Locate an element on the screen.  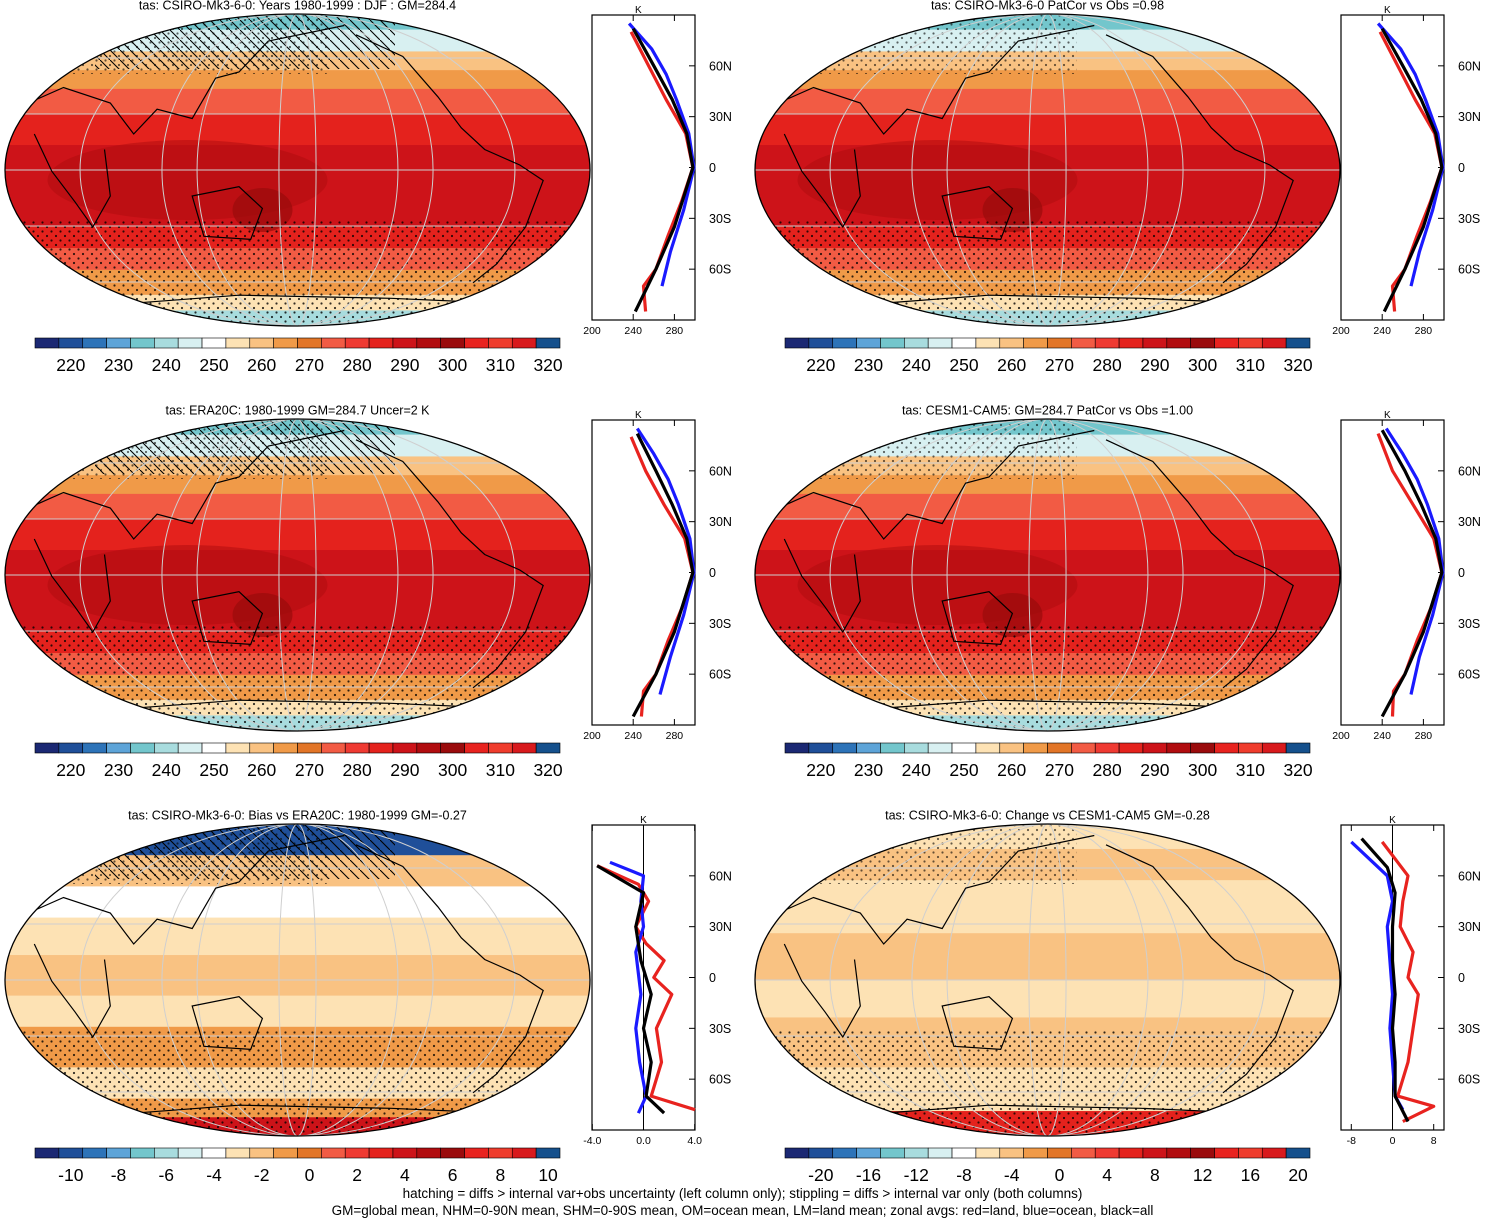
x-tick-label: 240 is located at coordinates (1382, 736).